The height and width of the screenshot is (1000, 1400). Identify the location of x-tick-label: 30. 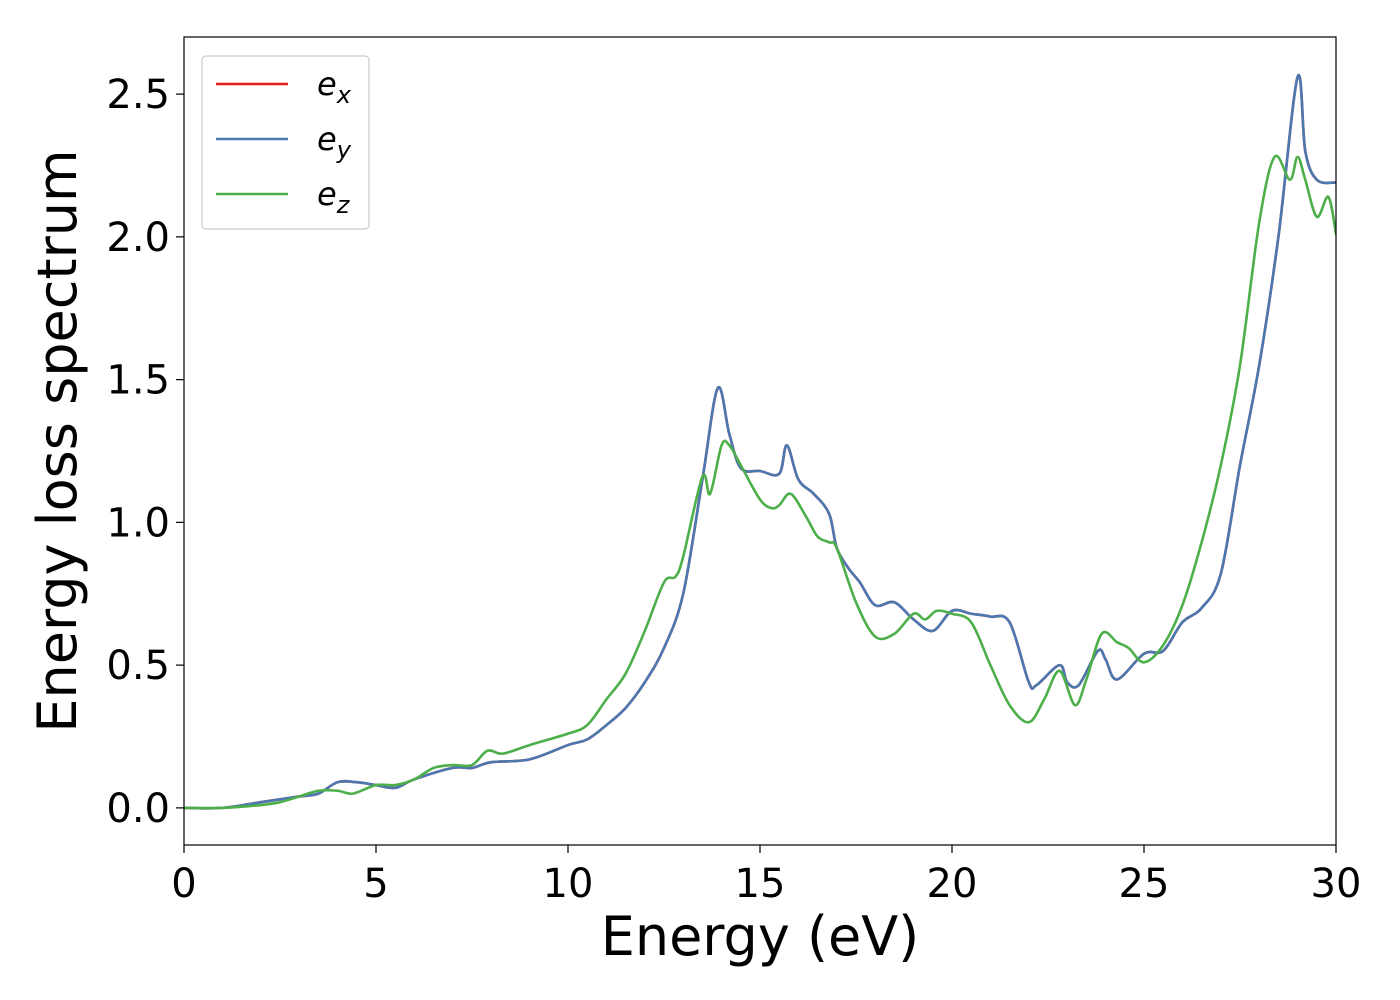
(1336, 884).